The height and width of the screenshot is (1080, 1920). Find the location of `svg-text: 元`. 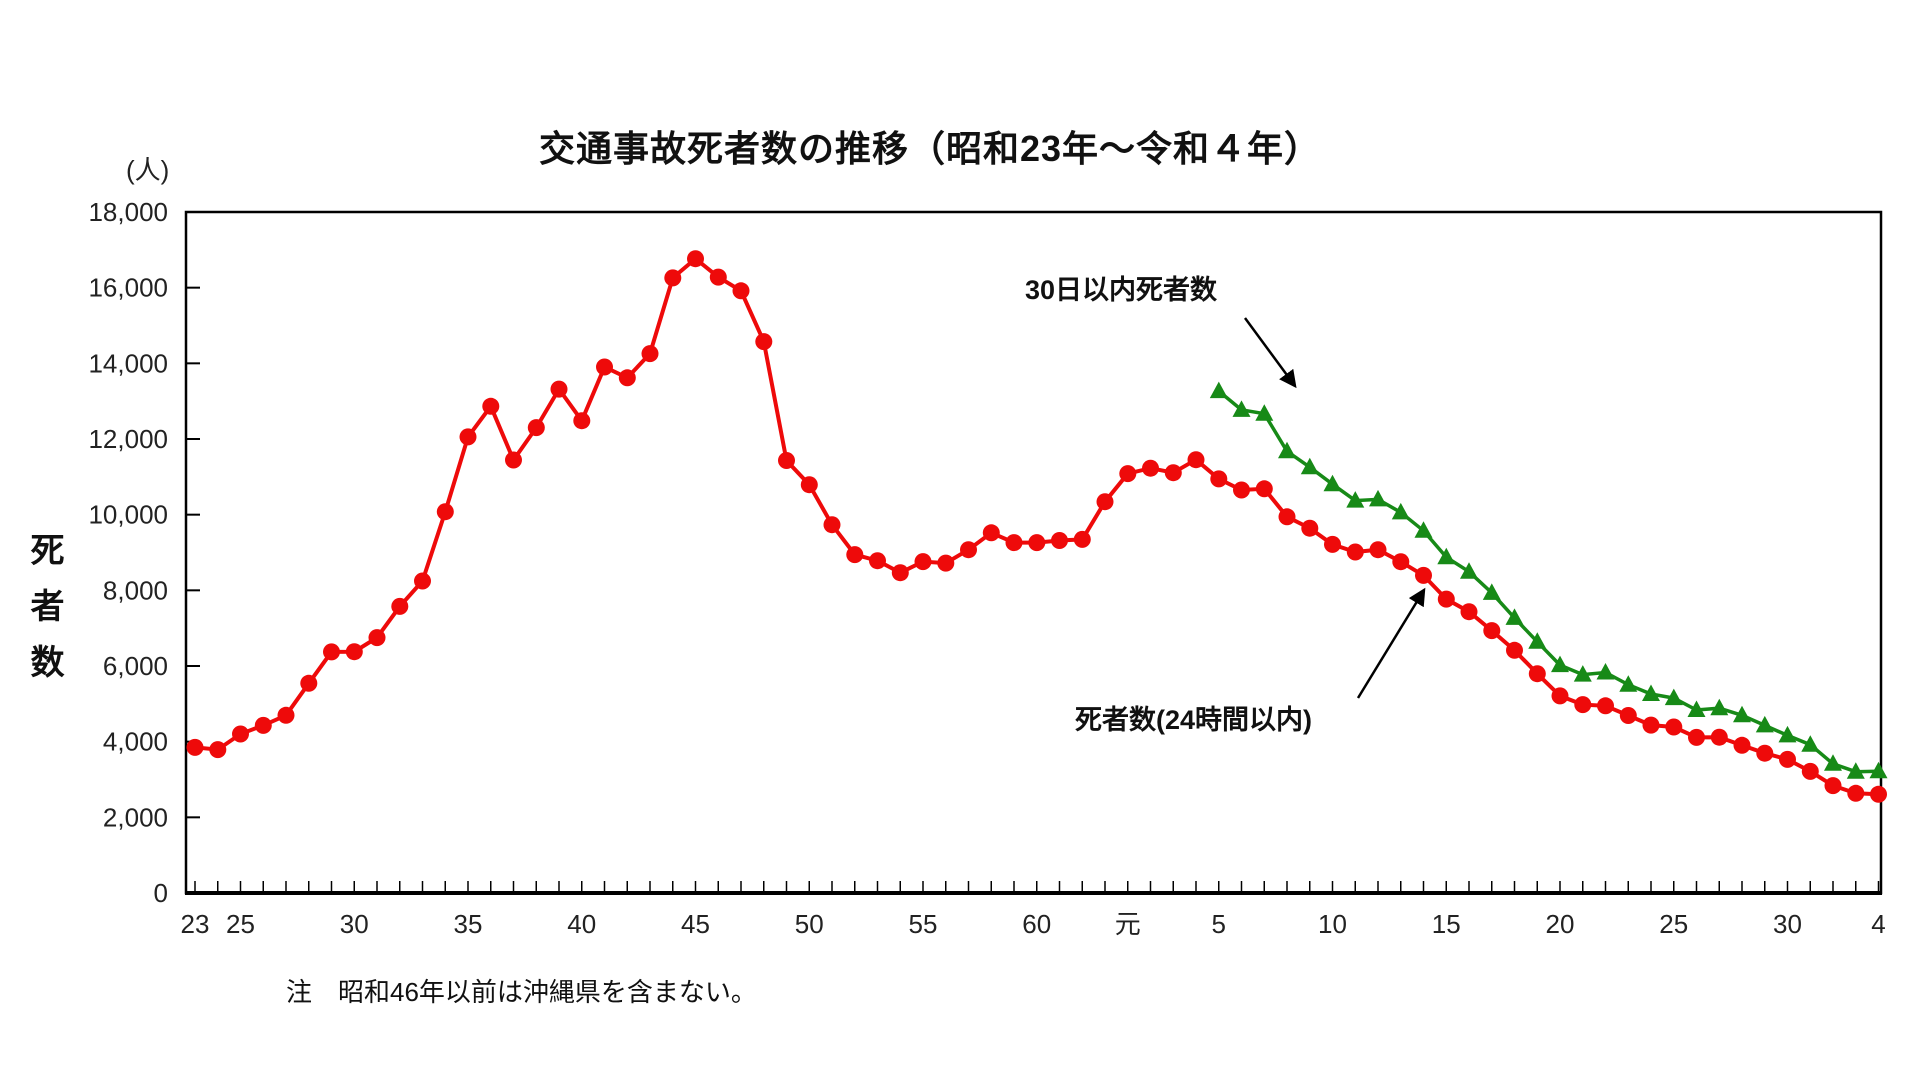

svg-text: 元 is located at coordinates (1128, 924).